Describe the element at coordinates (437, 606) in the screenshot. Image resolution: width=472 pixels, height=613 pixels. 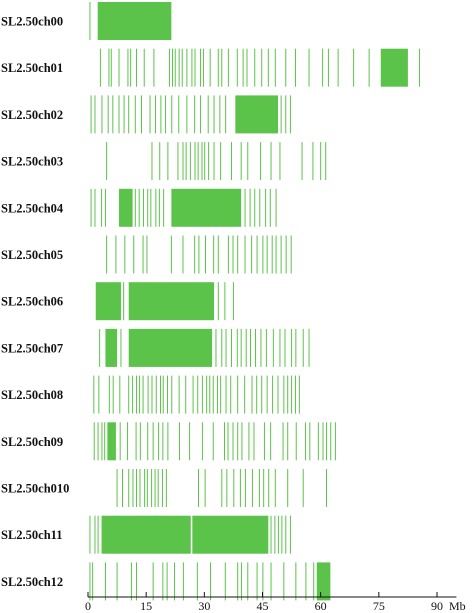
I see `x-tick-label: 90` at that location.